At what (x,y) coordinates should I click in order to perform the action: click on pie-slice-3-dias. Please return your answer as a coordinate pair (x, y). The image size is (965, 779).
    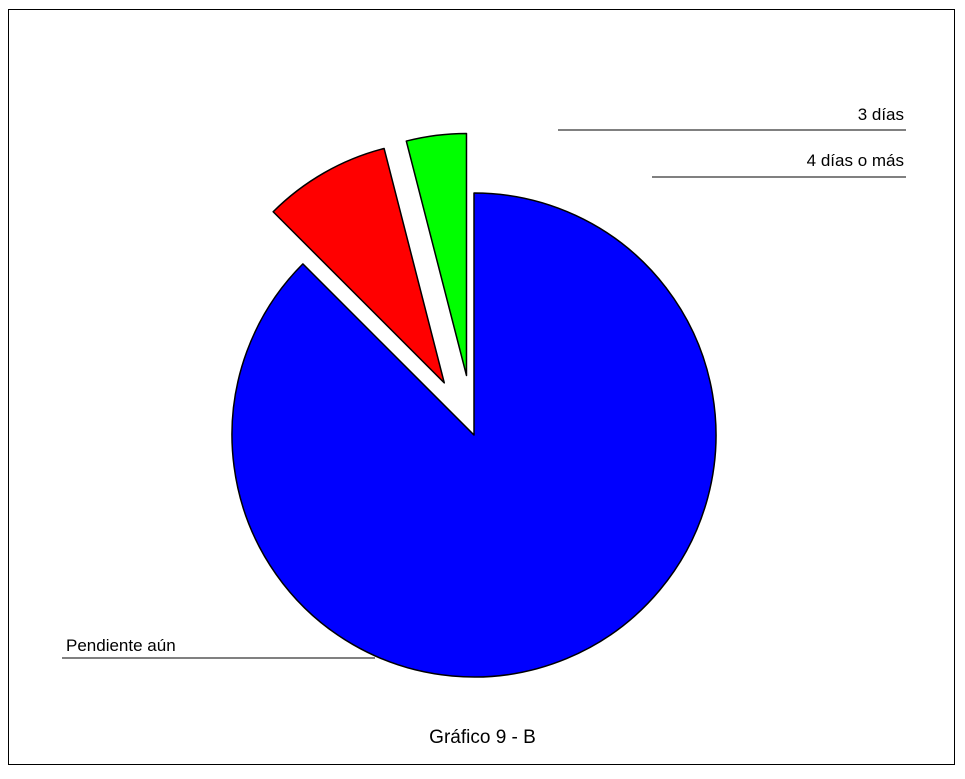
    Looking at the image, I should click on (359, 265).